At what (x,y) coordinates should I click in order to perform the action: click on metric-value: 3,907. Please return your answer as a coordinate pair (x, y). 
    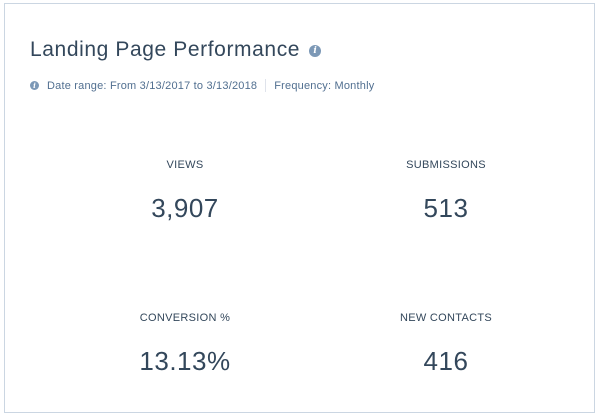
    Looking at the image, I should click on (185, 208).